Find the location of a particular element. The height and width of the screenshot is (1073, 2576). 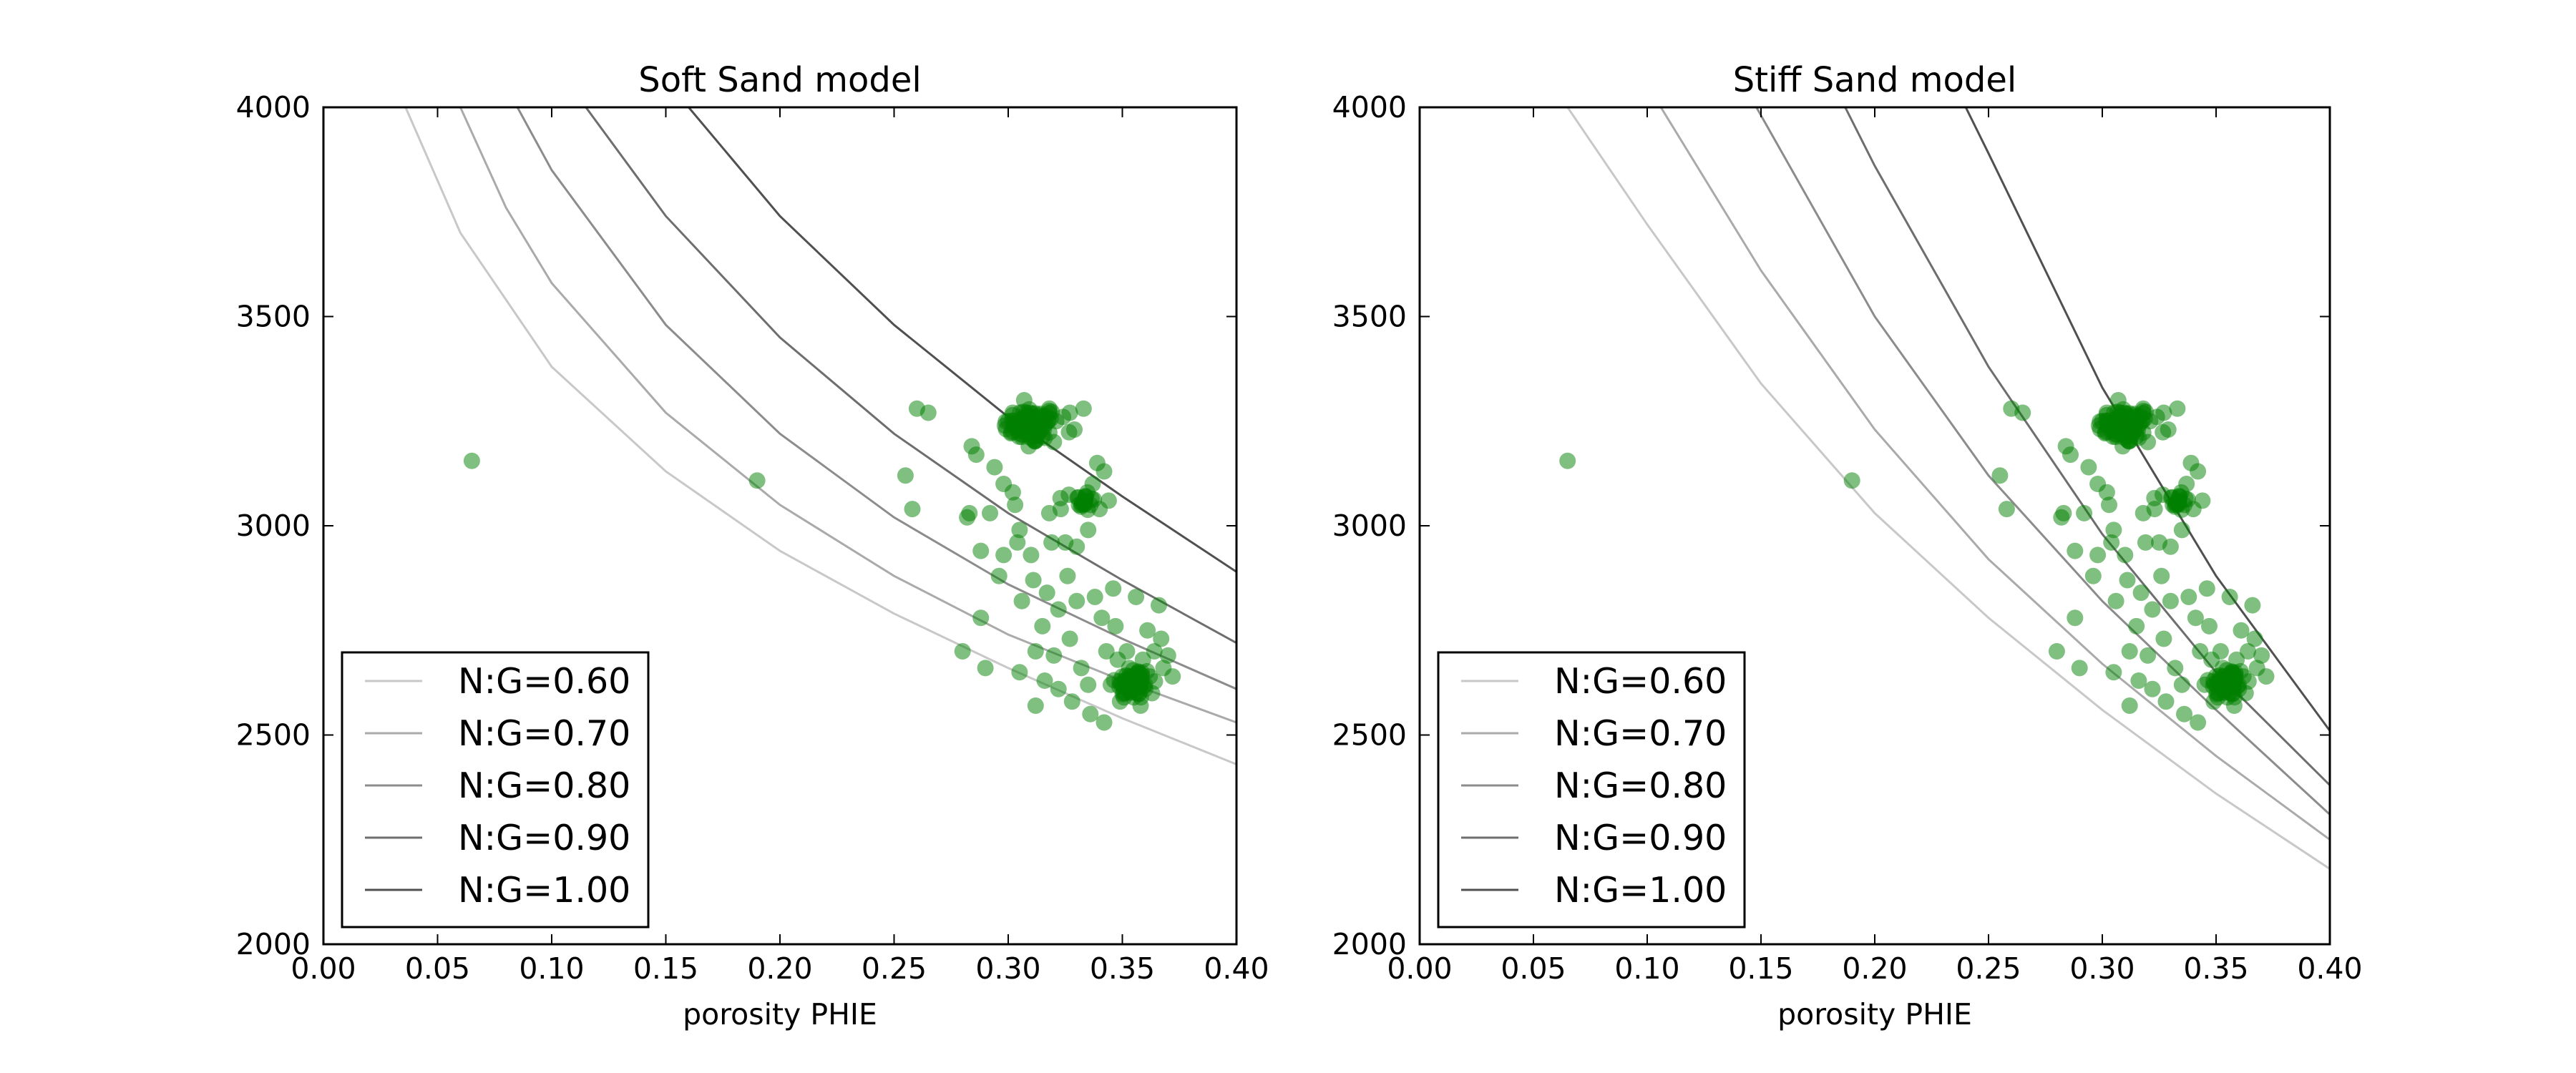

legend-entry: N:G=0.80 is located at coordinates (497, 786).